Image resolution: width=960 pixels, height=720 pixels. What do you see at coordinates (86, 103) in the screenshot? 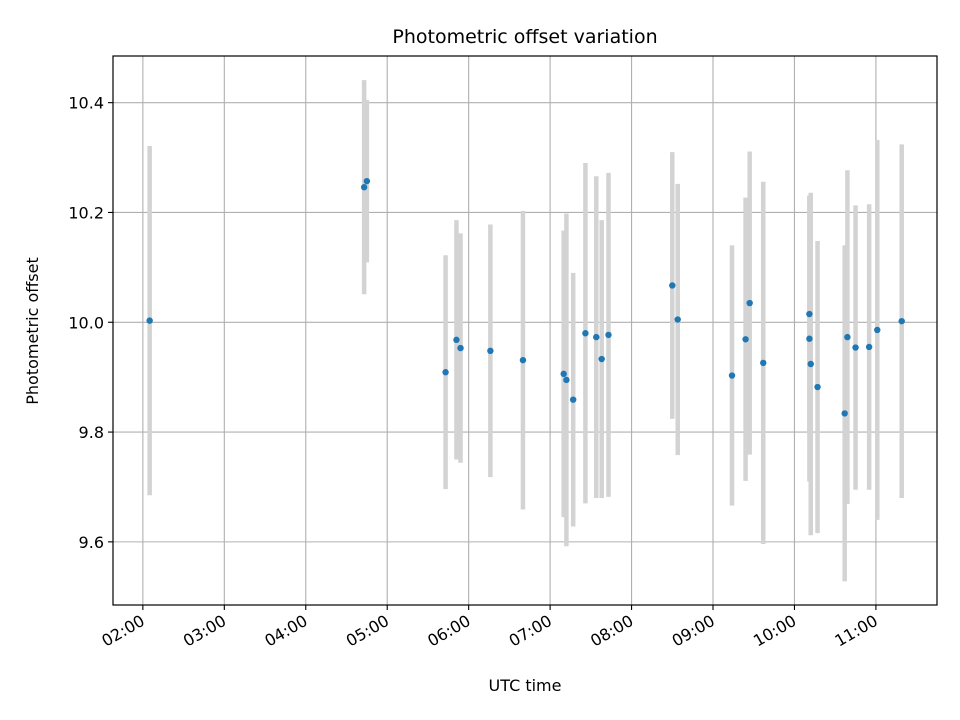
I see `y-tick-label: 10.4` at bounding box center [86, 103].